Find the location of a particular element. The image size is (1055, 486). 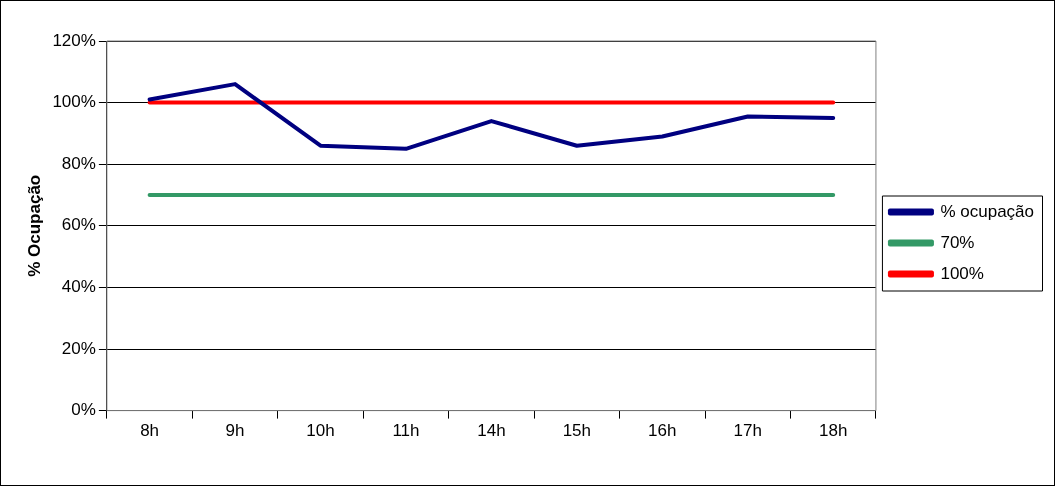

x-tick-label: 16h is located at coordinates (662, 431).